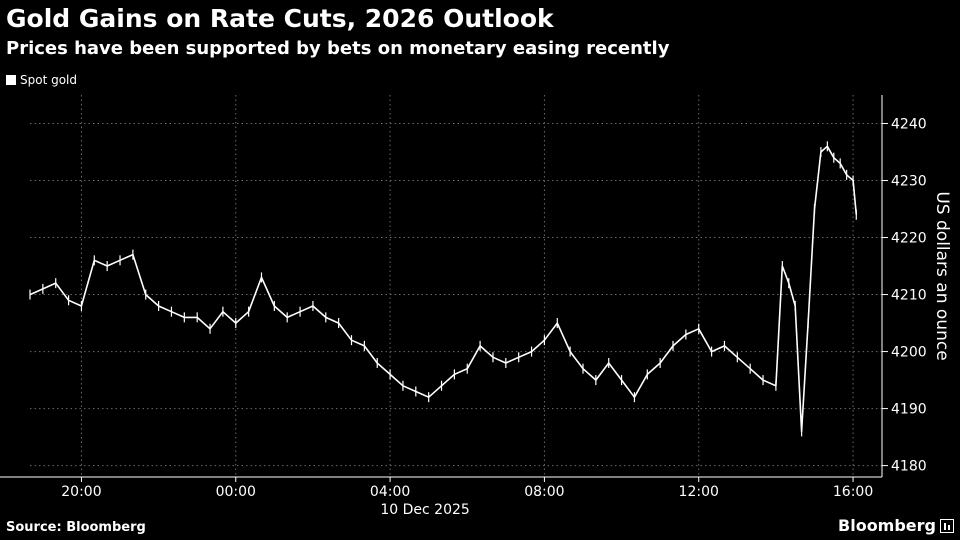 The height and width of the screenshot is (540, 960). Describe the element at coordinates (909, 125) in the screenshot. I see `ytick-label-4240: 4240` at that location.